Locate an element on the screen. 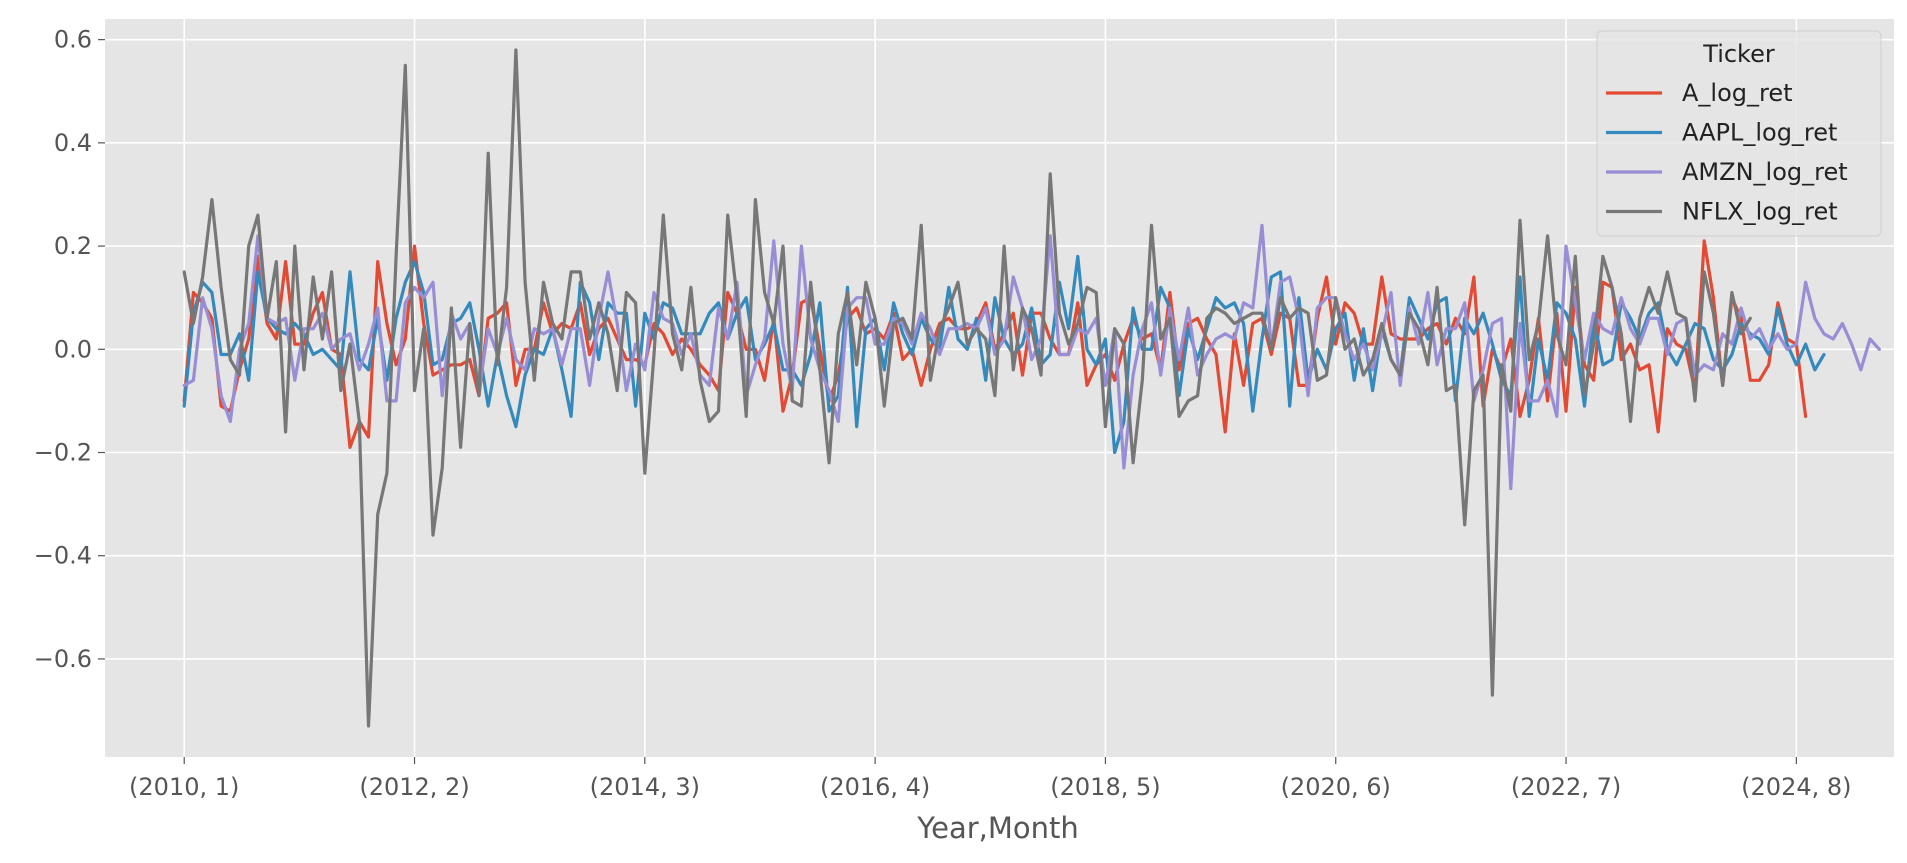  y-tick-label: −0.6 is located at coordinates (63, 659).